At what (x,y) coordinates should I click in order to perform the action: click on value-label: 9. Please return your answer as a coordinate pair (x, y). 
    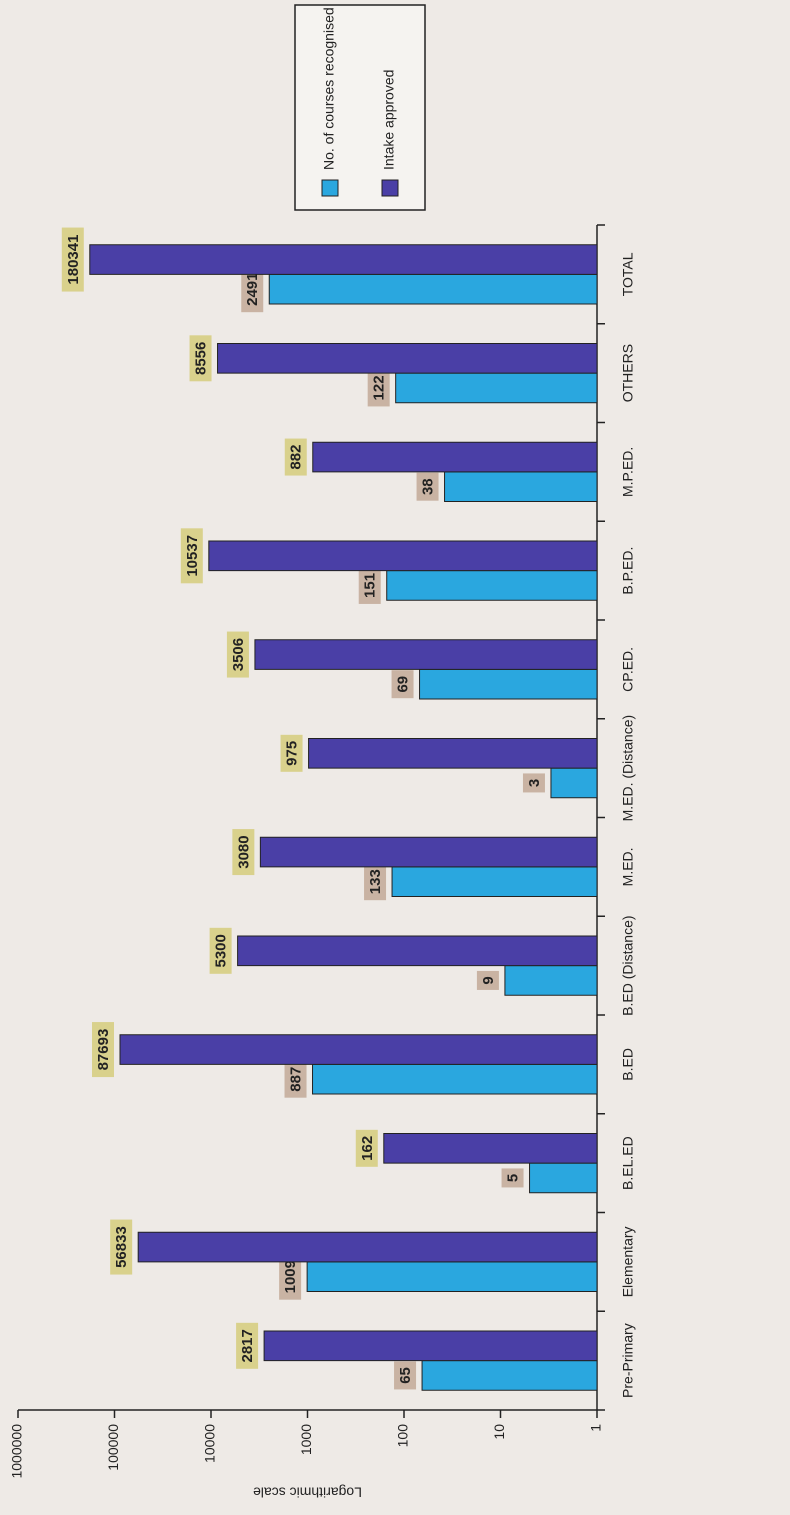
    Looking at the image, I should click on (488, 980).